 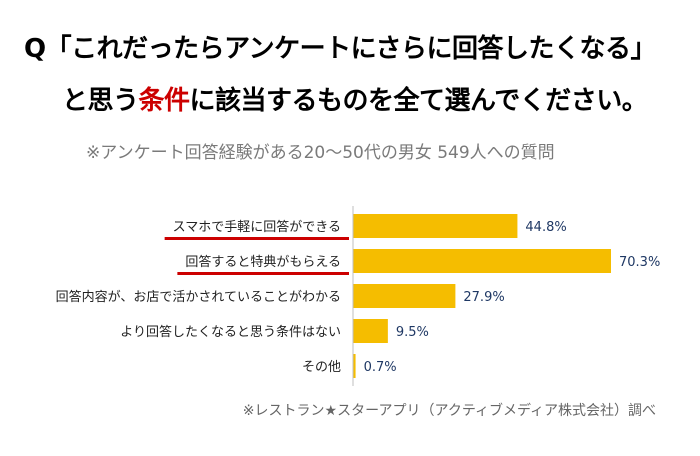 I want to click on category-label-2: 回答内容が、お店で活かされていることがわかる, so click(x=198, y=297).